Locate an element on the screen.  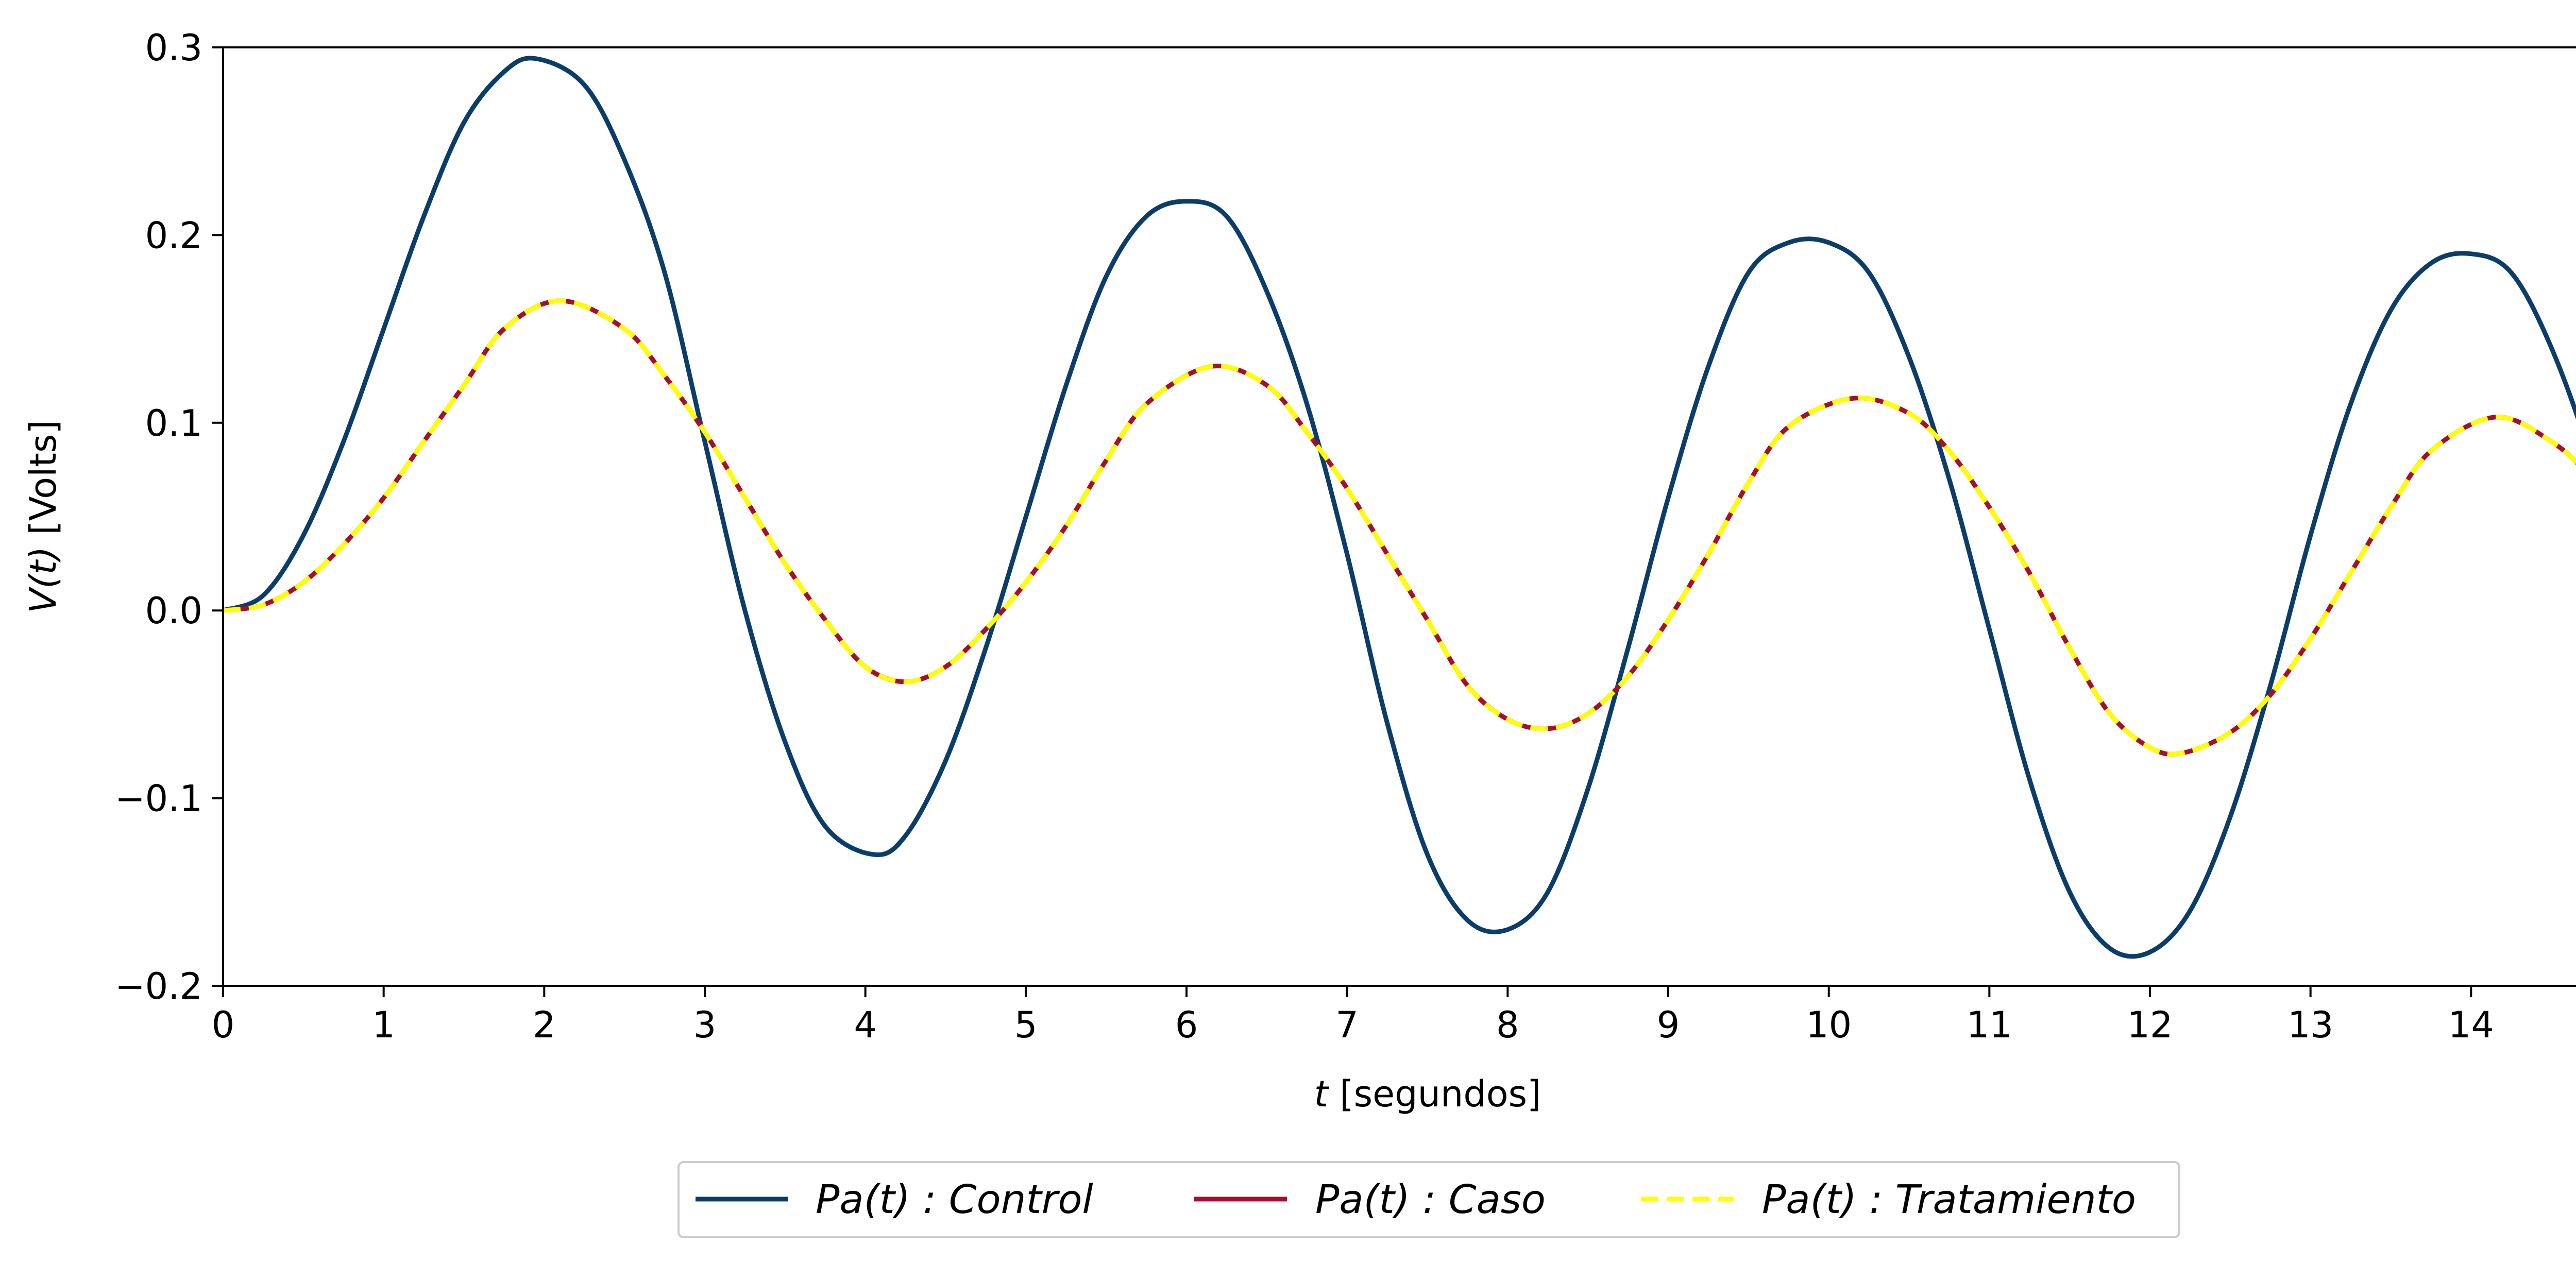
y-axis-label-unit: [Volts] is located at coordinates (43, 483).